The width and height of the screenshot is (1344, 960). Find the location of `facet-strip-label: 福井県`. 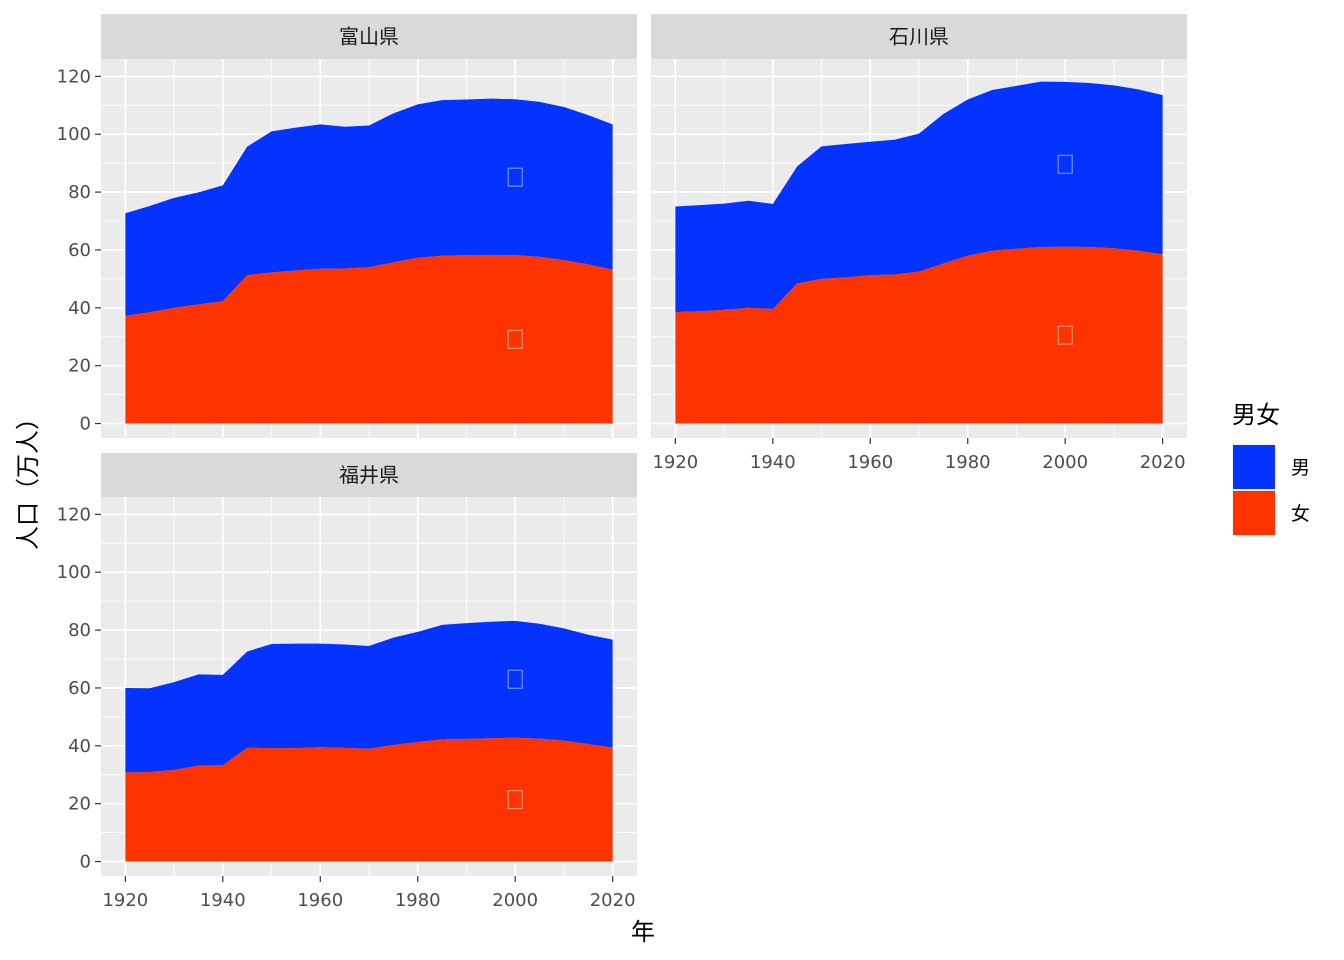

facet-strip-label: 福井県 is located at coordinates (369, 475).